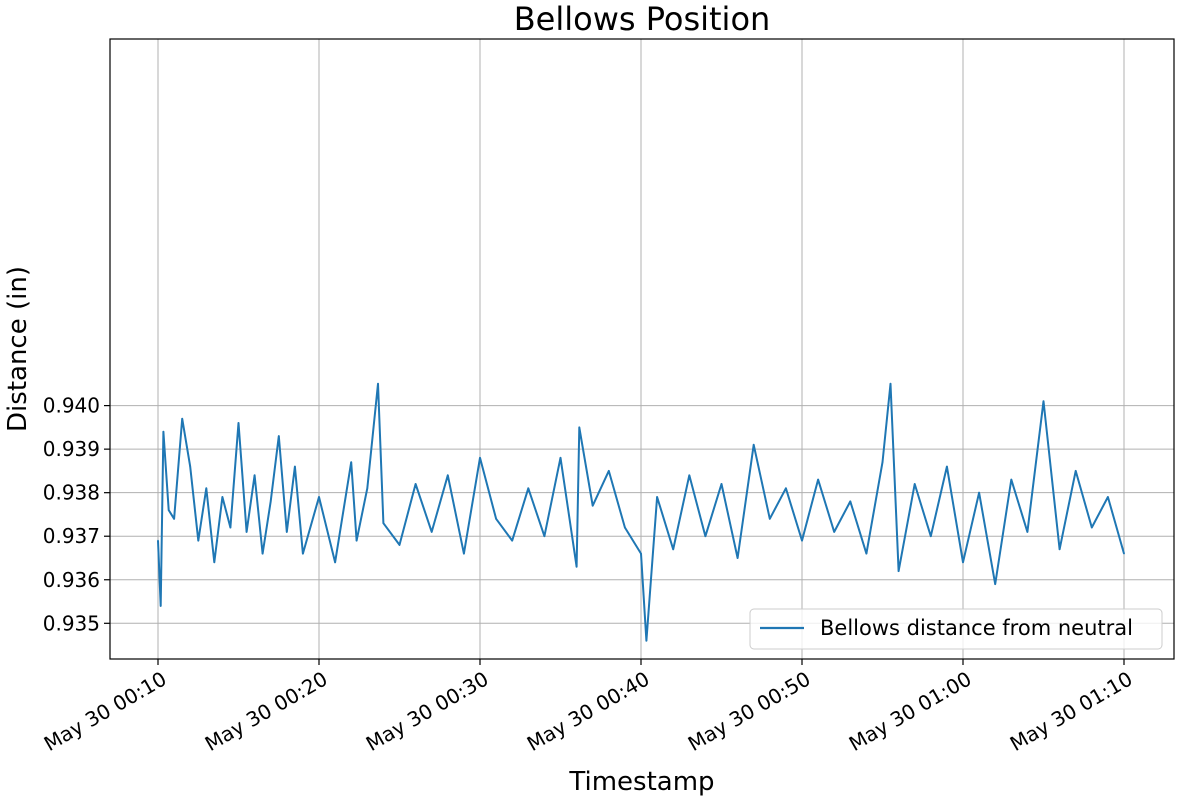 This screenshot has width=1200, height=800. Describe the element at coordinates (71, 580) in the screenshot. I see `y-tick-label: 0.936` at that location.